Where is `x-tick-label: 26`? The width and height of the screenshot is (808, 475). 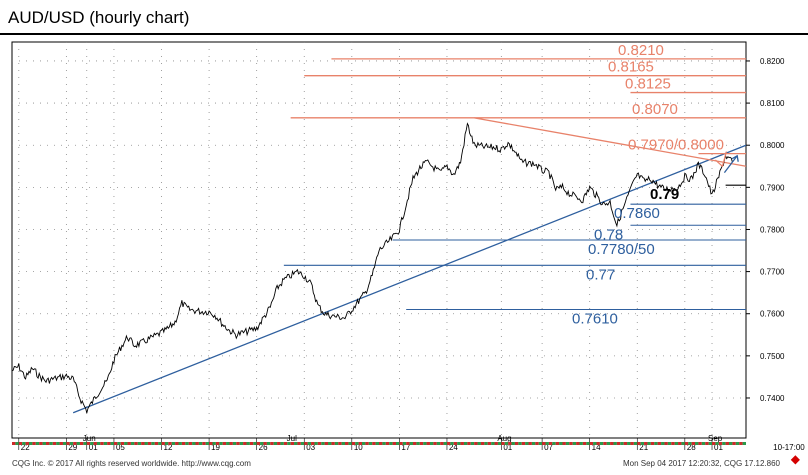
x-tick-label: 26 is located at coordinates (263, 447).